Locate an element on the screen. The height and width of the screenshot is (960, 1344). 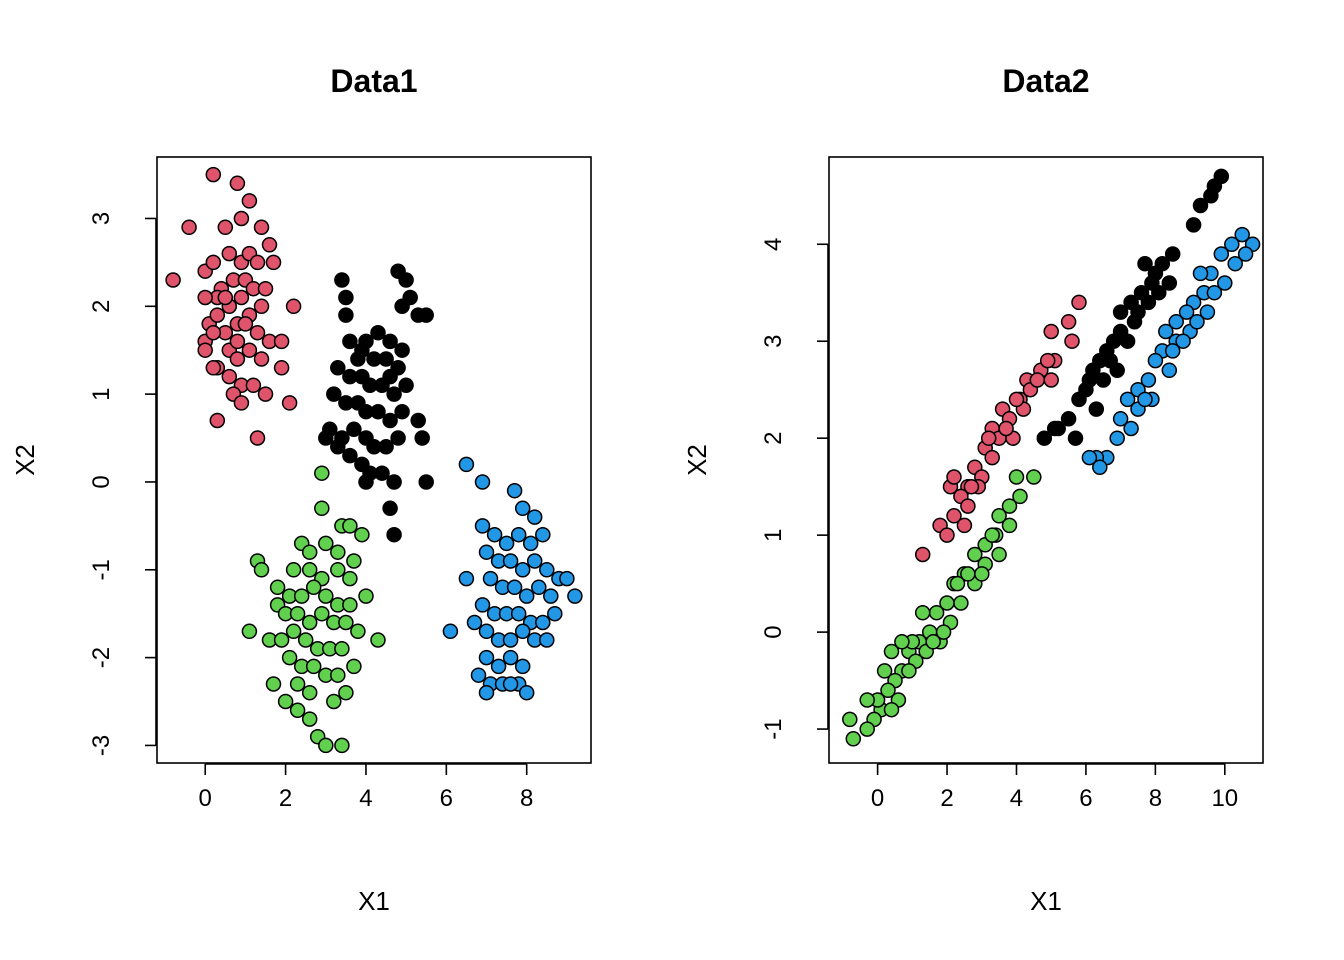
x-tick-label: 6 is located at coordinates (446, 798).